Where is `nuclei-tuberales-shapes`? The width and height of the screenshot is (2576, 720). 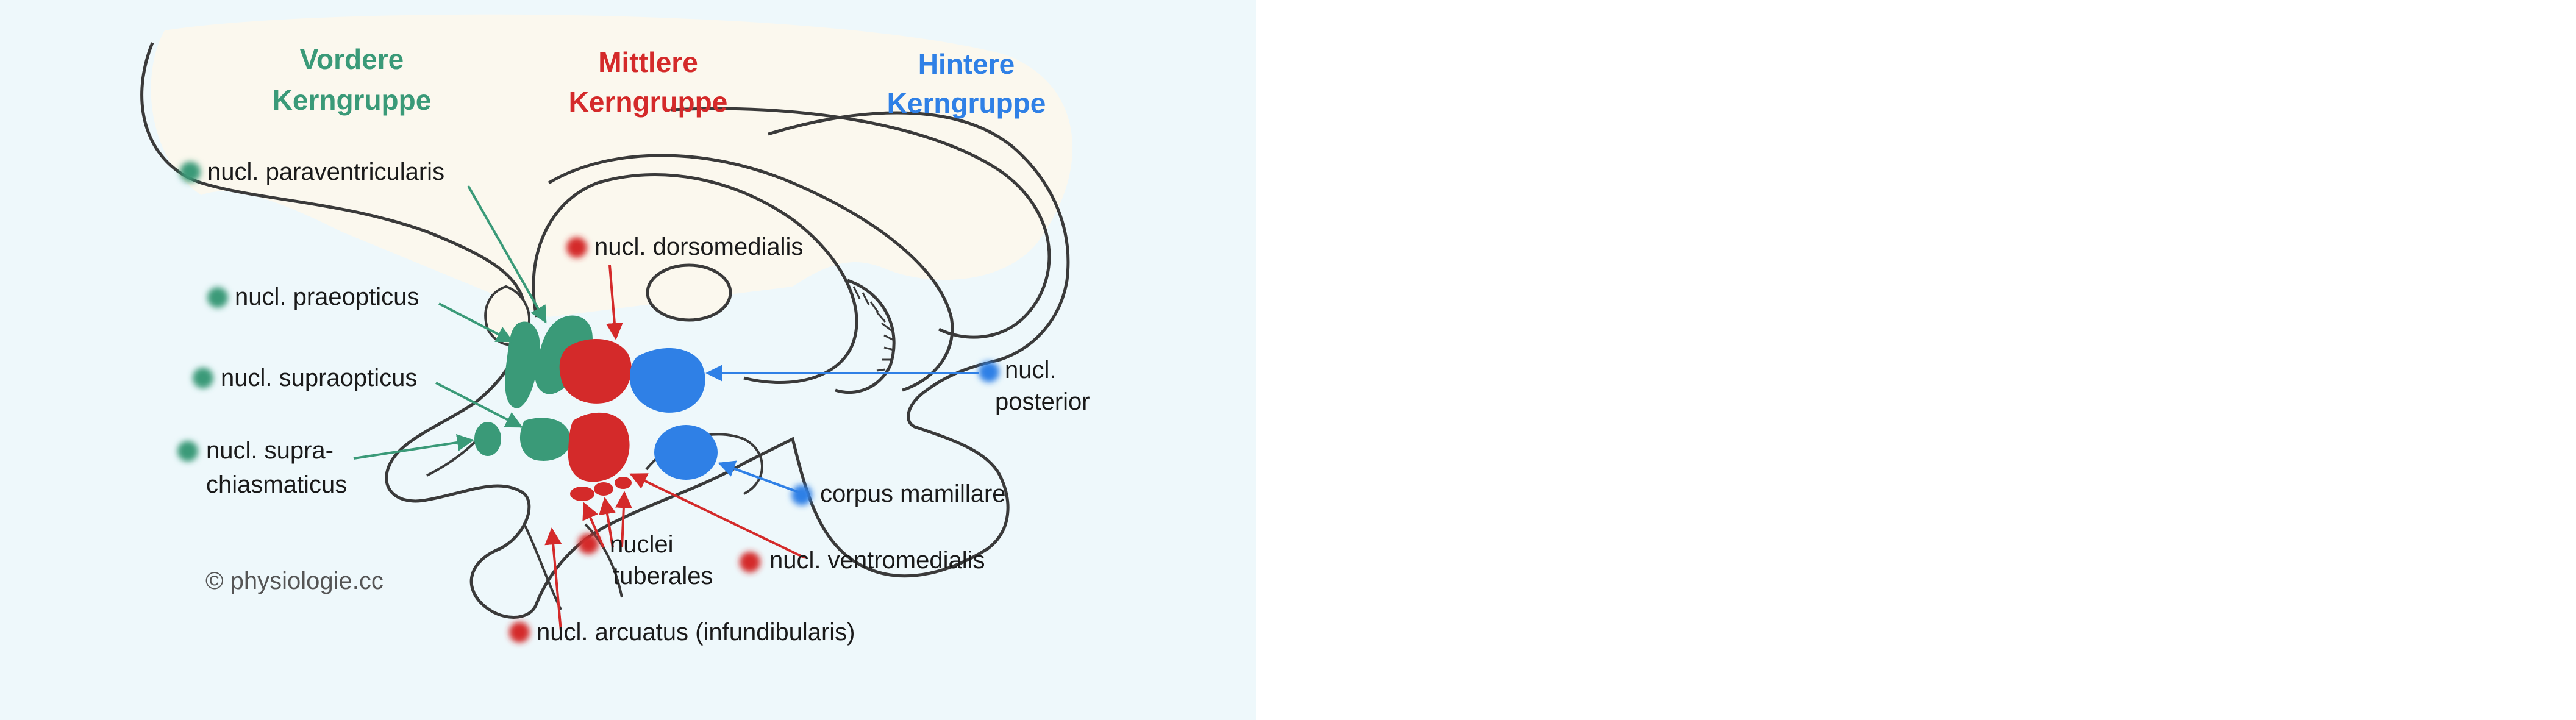
nuclei-tuberales-shapes is located at coordinates (601, 489).